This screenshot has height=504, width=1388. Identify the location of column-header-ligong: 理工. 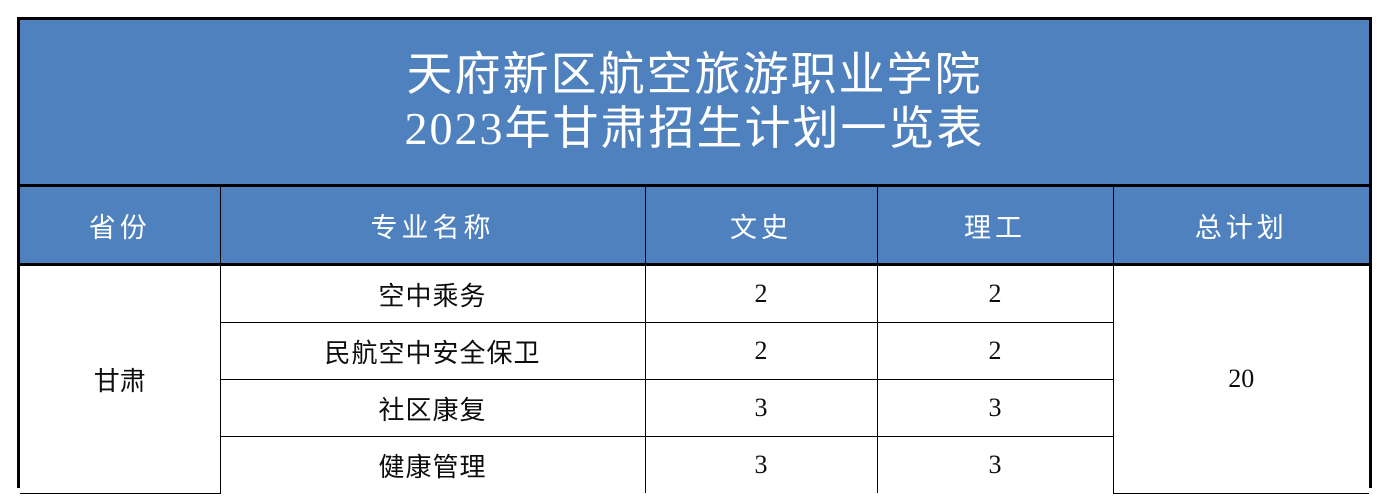
(995, 225).